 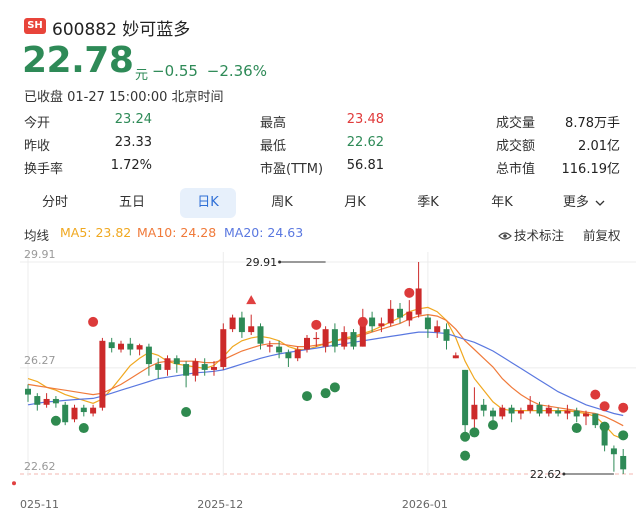 I want to click on tab-five-day: 五日, so click(x=131, y=202).